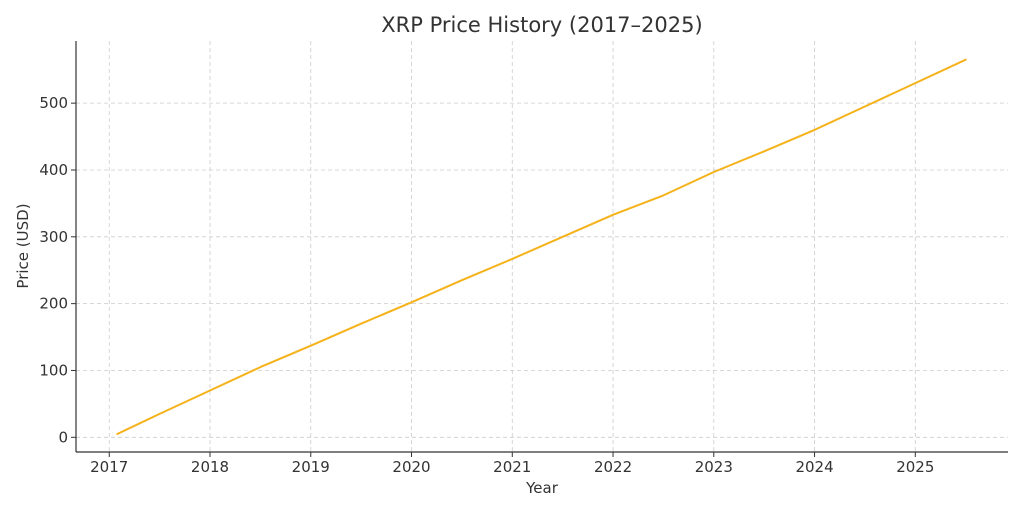 The width and height of the screenshot is (1024, 512). Describe the element at coordinates (915, 467) in the screenshot. I see `x-tick-label: 2025` at that location.